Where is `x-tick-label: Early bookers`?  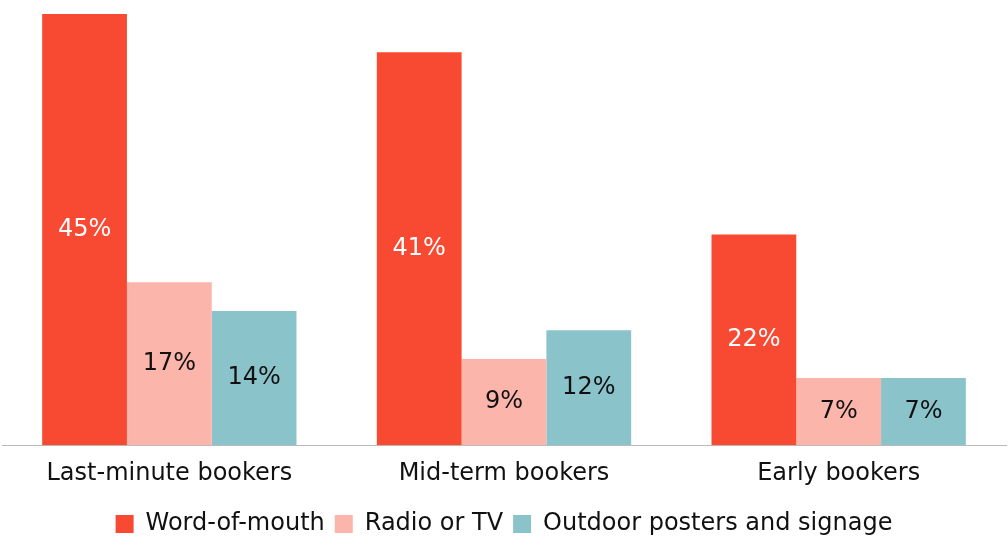 x-tick-label: Early bookers is located at coordinates (839, 471).